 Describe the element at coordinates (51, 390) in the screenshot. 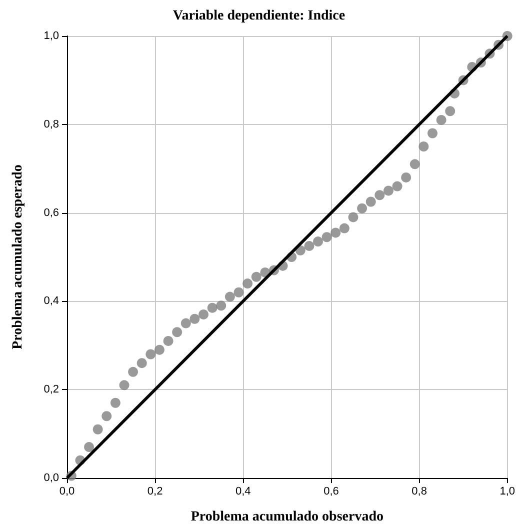

I see `y-tick-label: 0,2` at that location.